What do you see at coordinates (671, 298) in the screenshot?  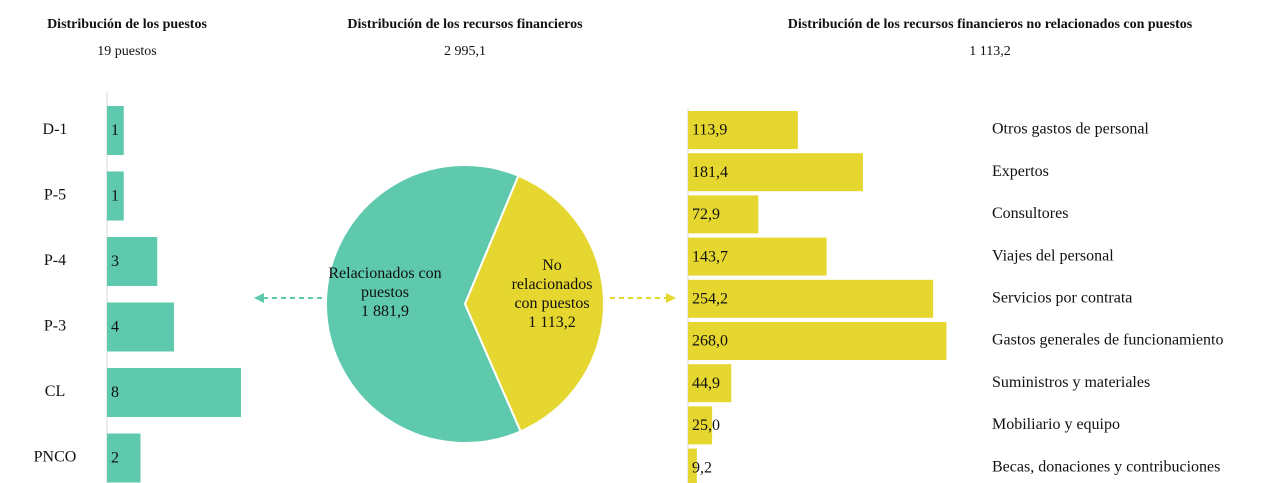 I see `arrow-head-right` at bounding box center [671, 298].